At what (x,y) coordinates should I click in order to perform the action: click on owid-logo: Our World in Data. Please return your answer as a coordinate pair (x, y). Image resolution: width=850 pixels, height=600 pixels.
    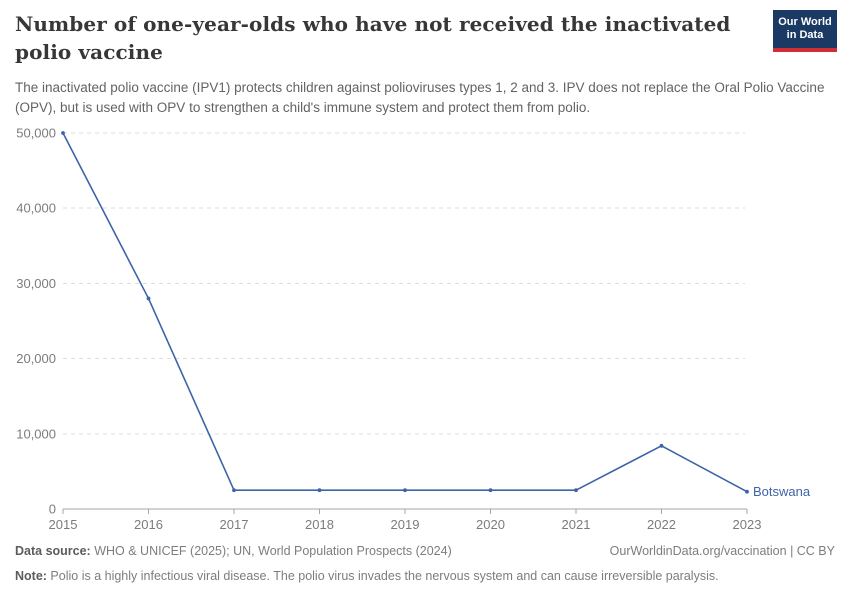
    Looking at the image, I should click on (805, 31).